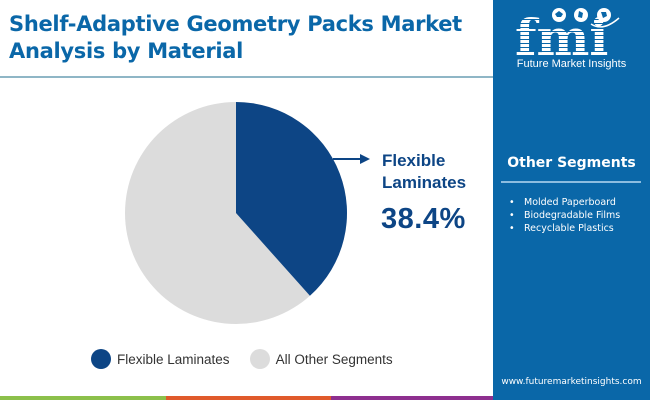  Describe the element at coordinates (173, 359) in the screenshot. I see `legend-label: Flexible Laminates` at that location.